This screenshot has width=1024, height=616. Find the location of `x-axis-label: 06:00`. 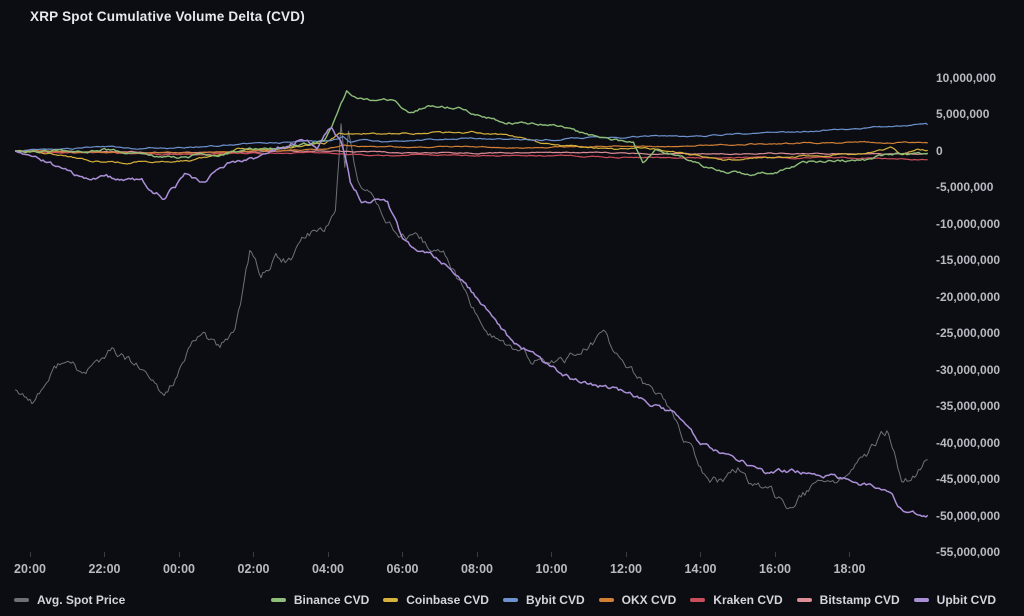

x-axis-label: 06:00 is located at coordinates (402, 569).